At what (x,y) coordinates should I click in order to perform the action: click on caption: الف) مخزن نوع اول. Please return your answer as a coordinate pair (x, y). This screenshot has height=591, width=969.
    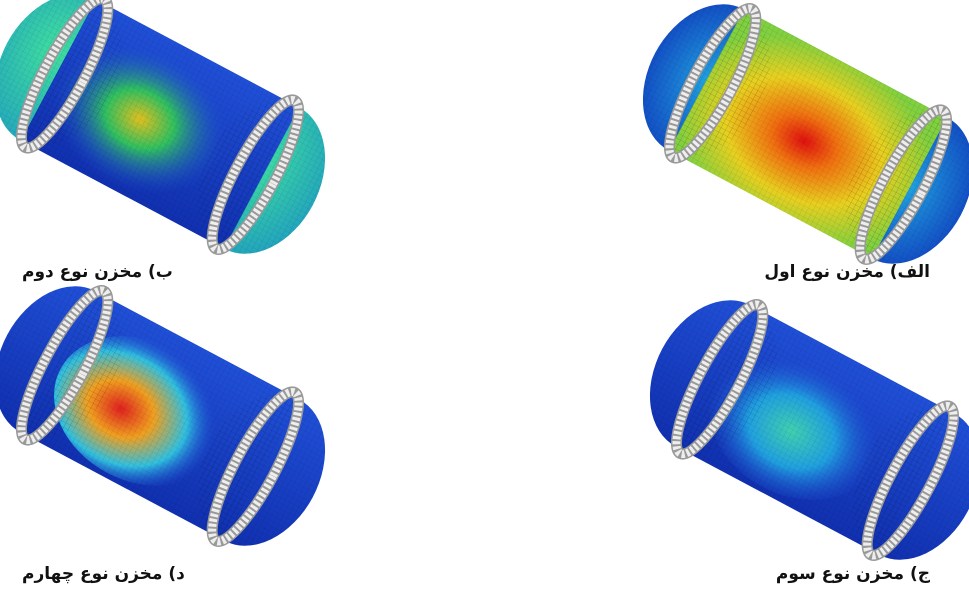
    Looking at the image, I should click on (847, 272).